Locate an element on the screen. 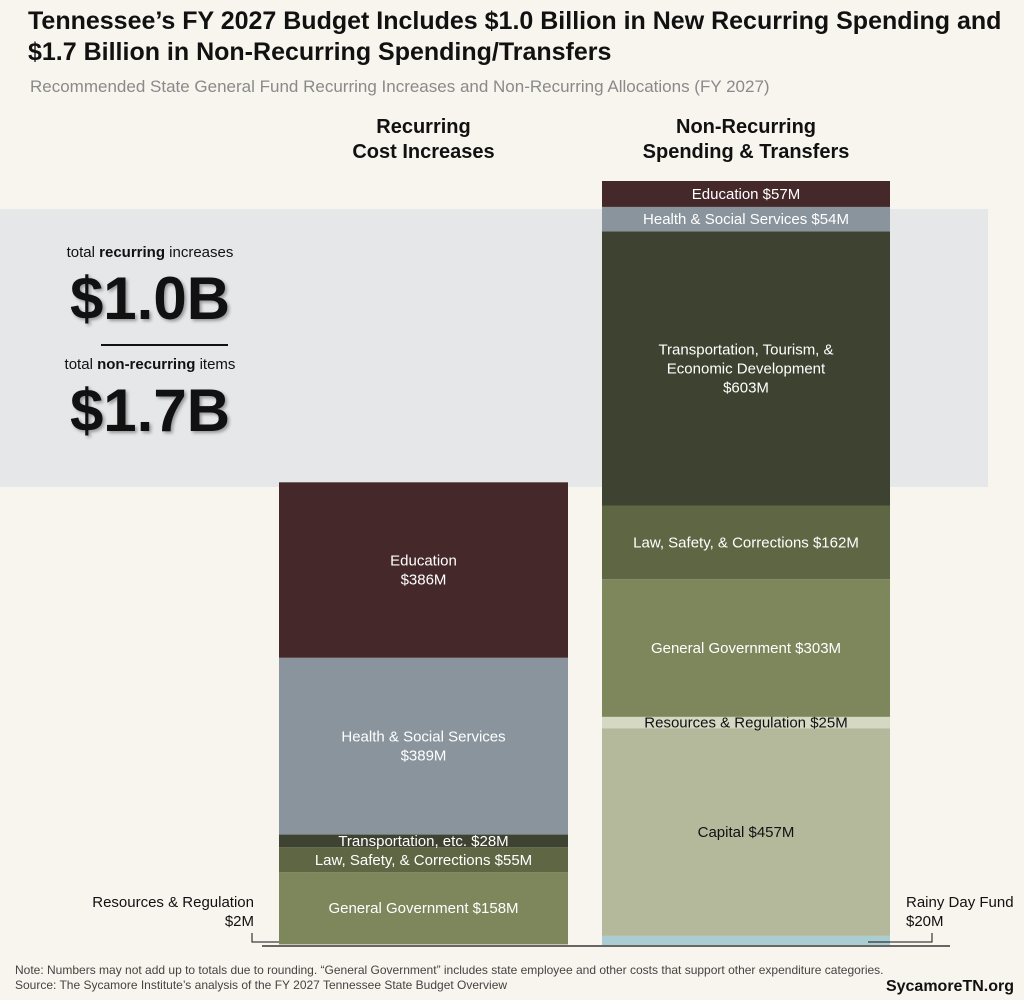 This screenshot has height=1000, width=1024. segment-label-health-social-services: $389M is located at coordinates (424, 756).